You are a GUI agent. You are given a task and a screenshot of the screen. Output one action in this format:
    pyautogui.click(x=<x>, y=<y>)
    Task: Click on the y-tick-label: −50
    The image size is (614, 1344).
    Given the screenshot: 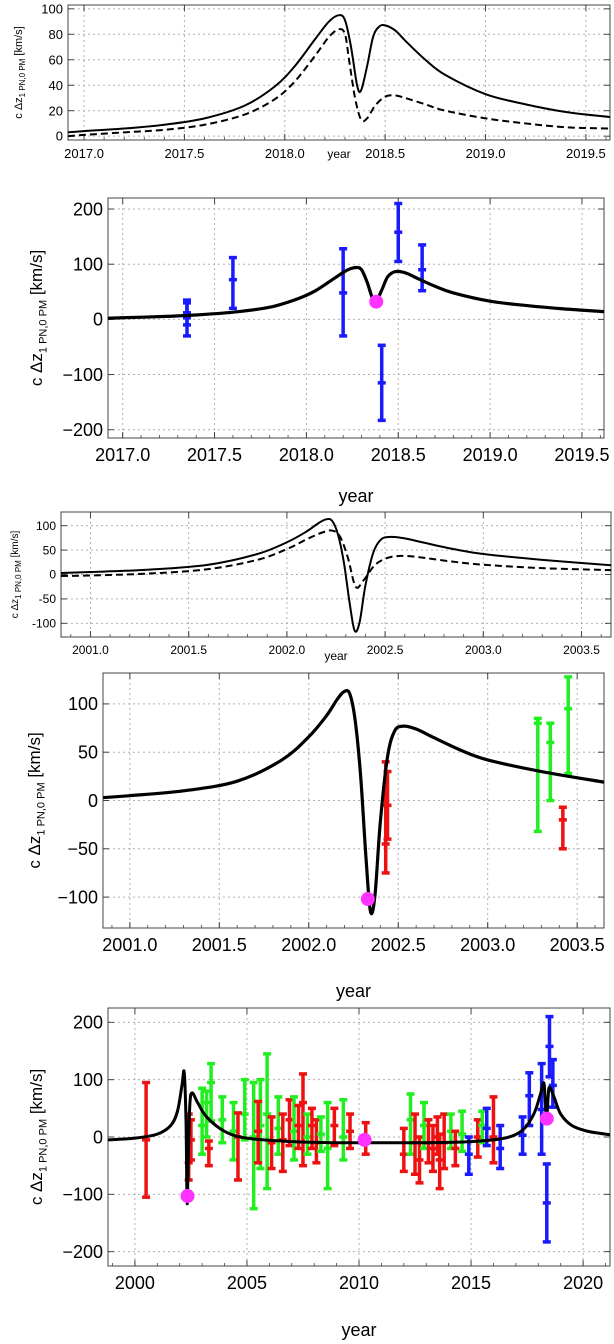 What is the action you would take?
    pyautogui.click(x=82, y=849)
    